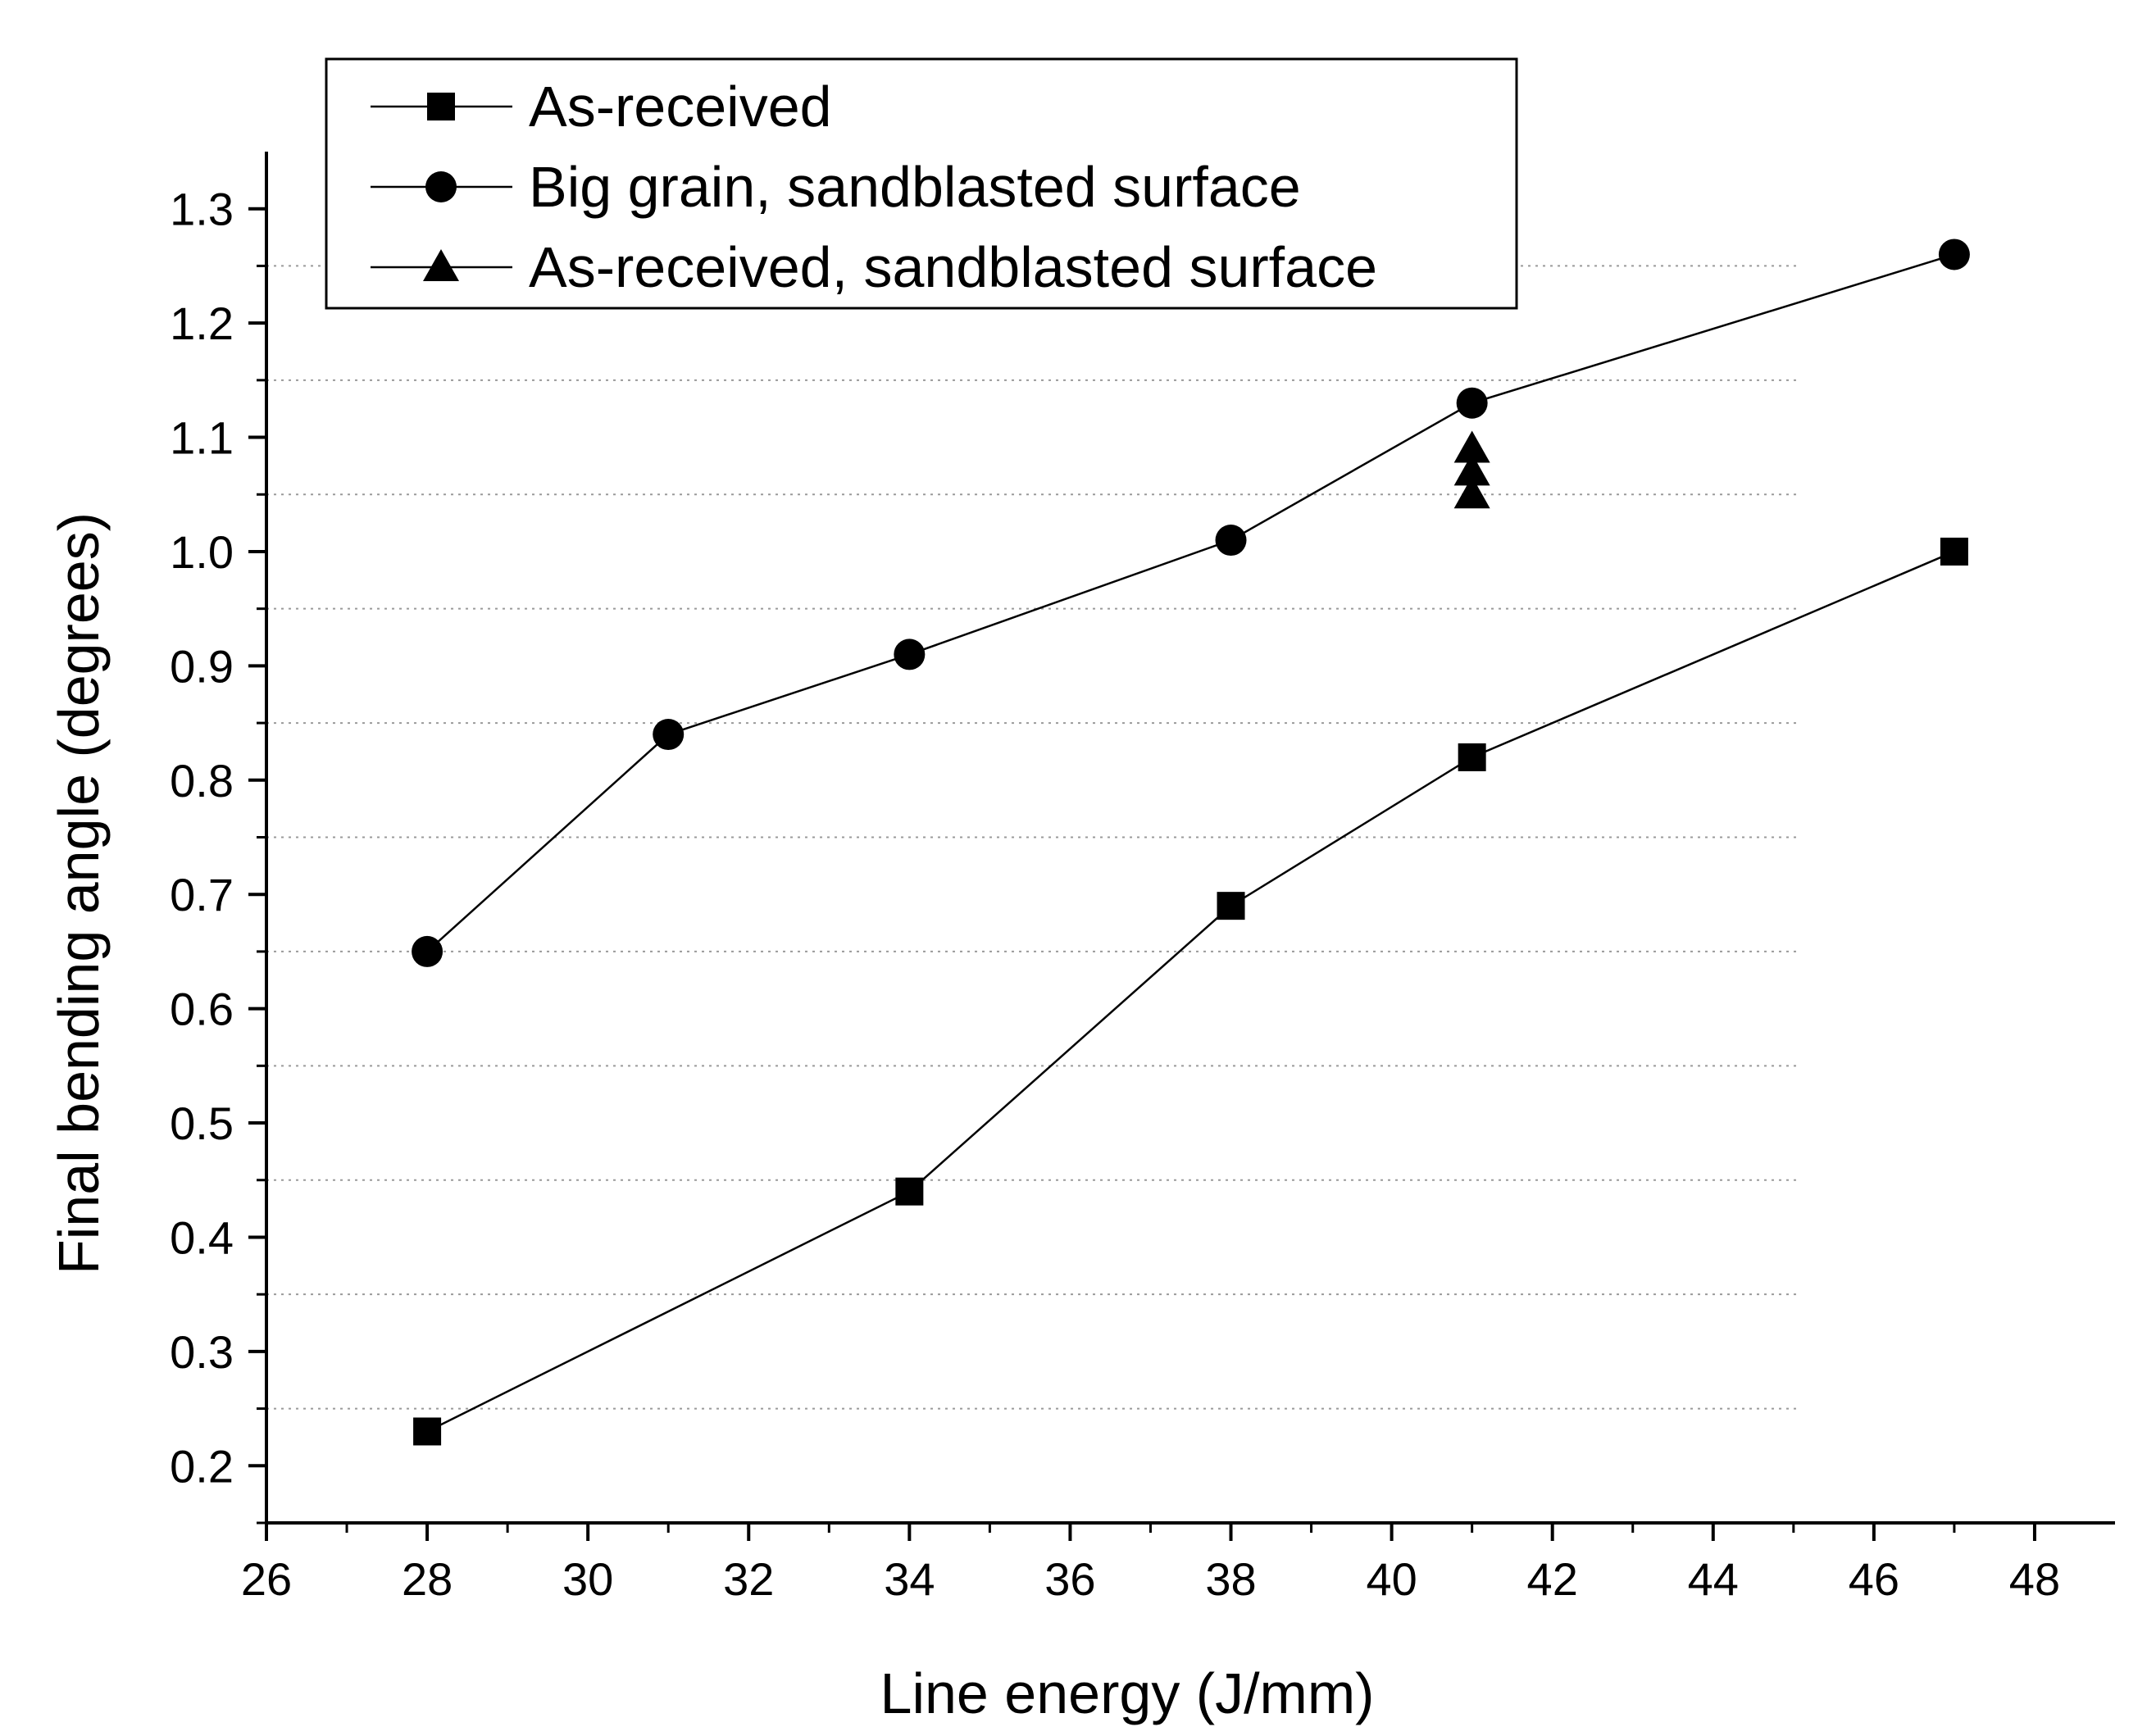 The image size is (2156, 1736). I want to click on y-tick-label: 0.6, so click(202, 1009).